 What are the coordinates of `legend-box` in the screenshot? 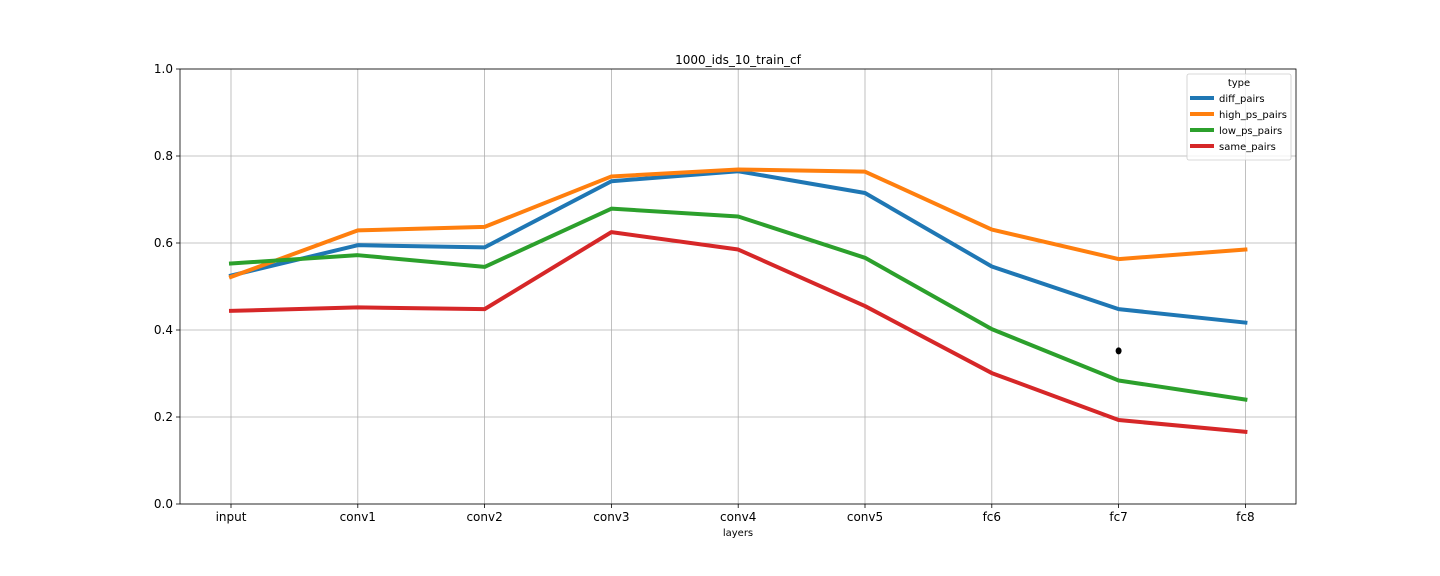 It's located at (1239, 117).